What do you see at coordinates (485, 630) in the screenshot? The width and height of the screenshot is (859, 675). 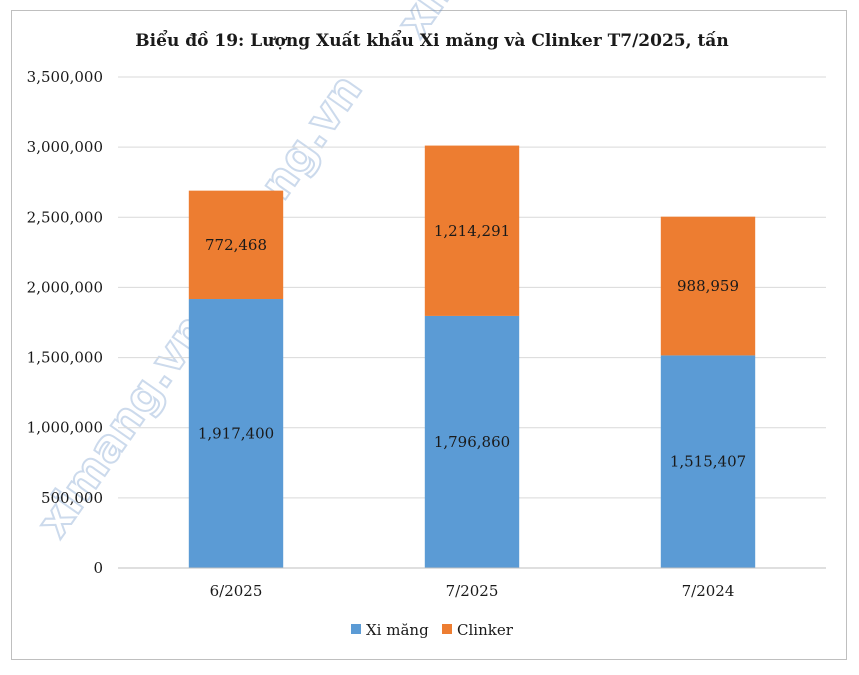 I see `legend-label-clinker: Clinker` at bounding box center [485, 630].